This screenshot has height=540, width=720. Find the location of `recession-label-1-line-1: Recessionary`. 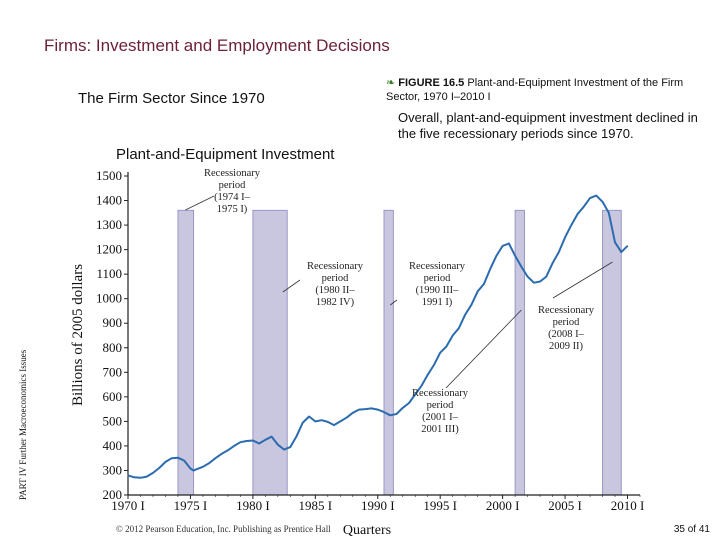

recession-label-1-line-1: Recessionary is located at coordinates (232, 173).